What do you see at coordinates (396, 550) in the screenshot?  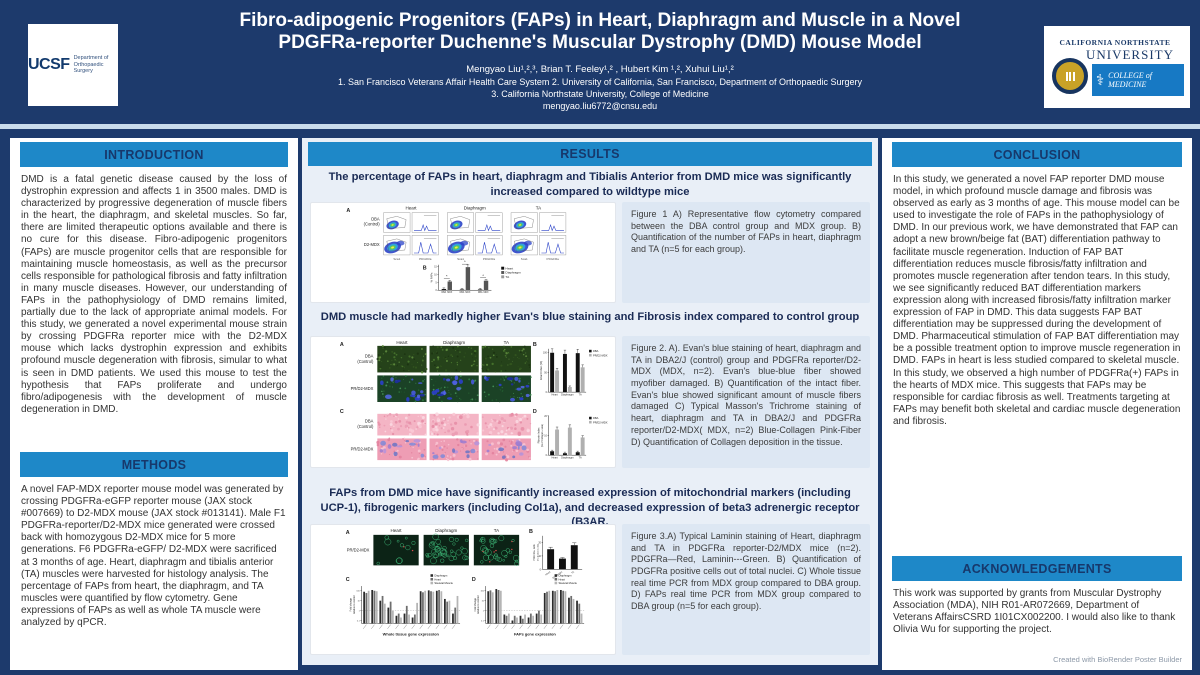 I see `laminin-heart` at bounding box center [396, 550].